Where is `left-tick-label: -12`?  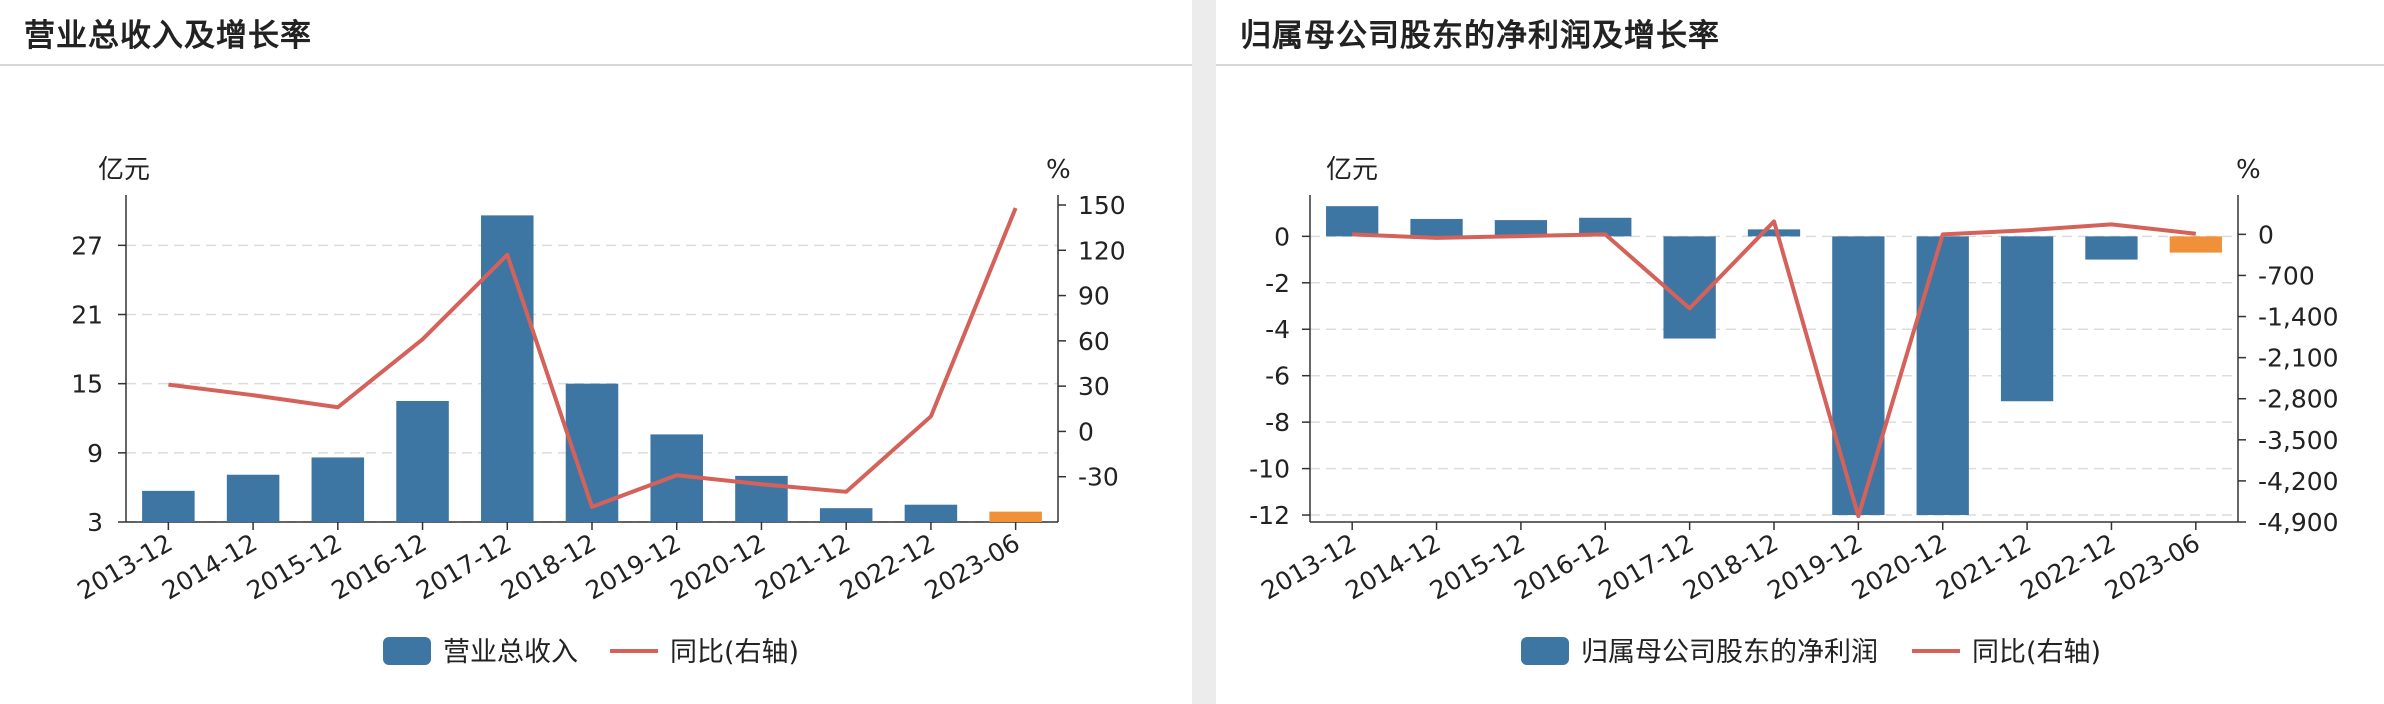 left-tick-label: -12 is located at coordinates (1269, 515).